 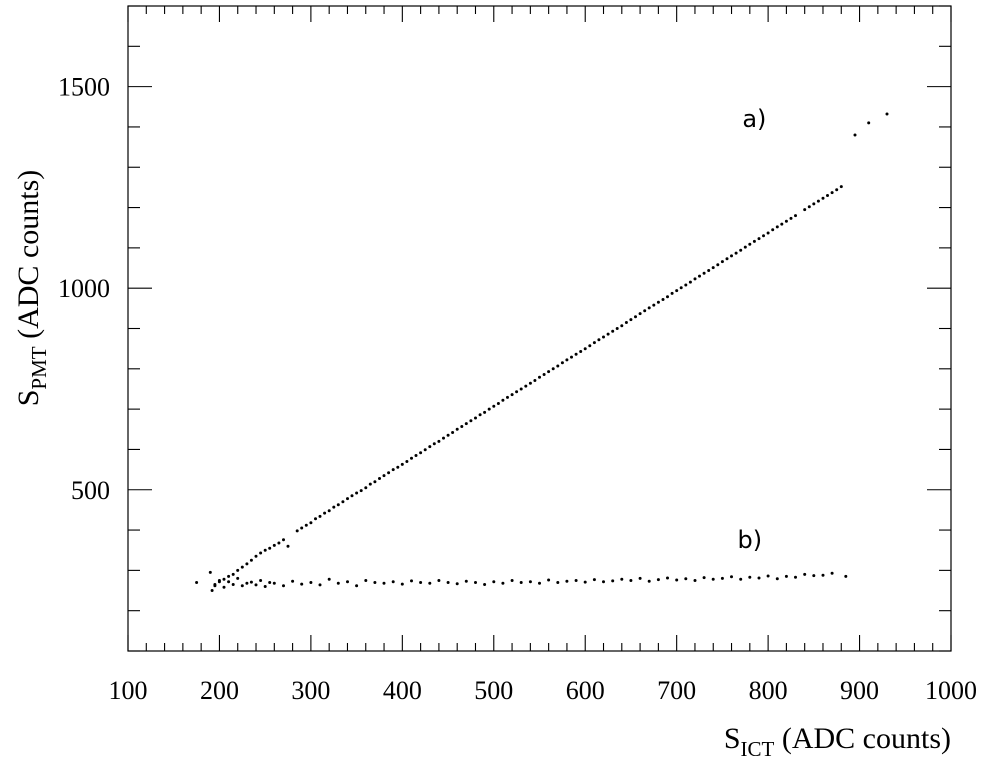 What do you see at coordinates (837, 740) in the screenshot?
I see `x-axis-title: SICT (ADC counts)` at bounding box center [837, 740].